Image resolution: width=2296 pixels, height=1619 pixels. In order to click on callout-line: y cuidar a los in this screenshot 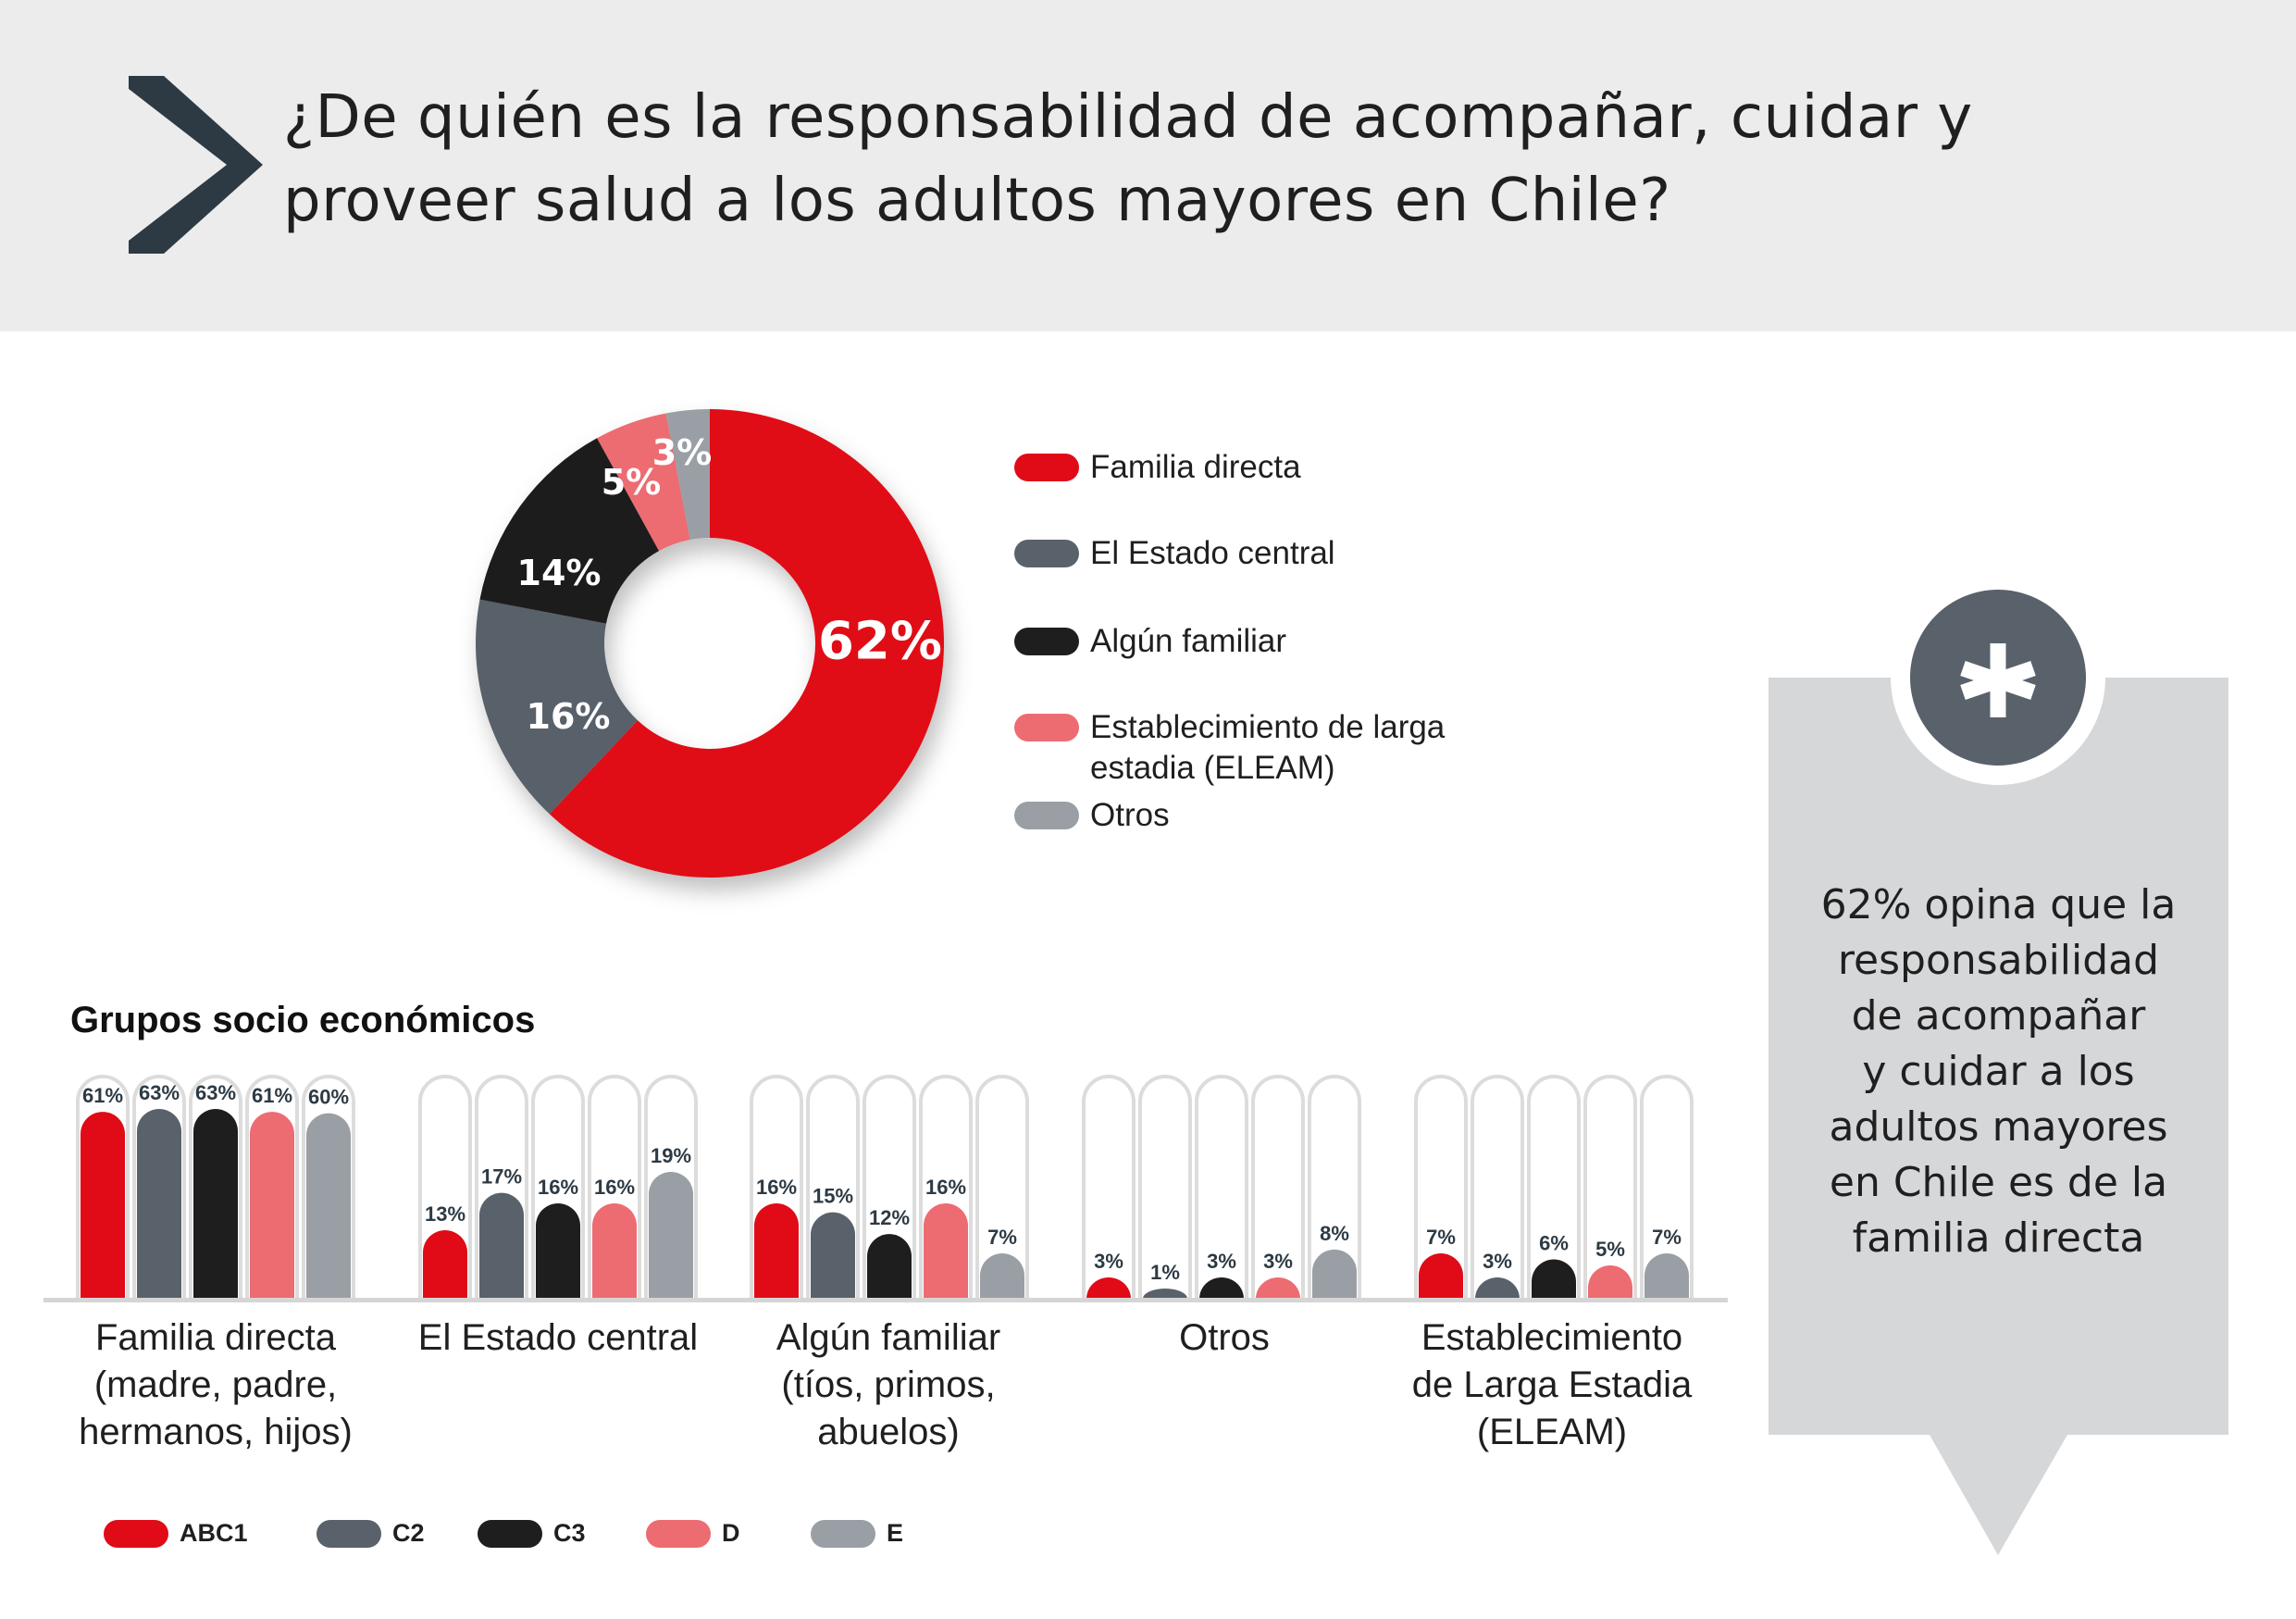, I will do `click(1999, 1072)`.